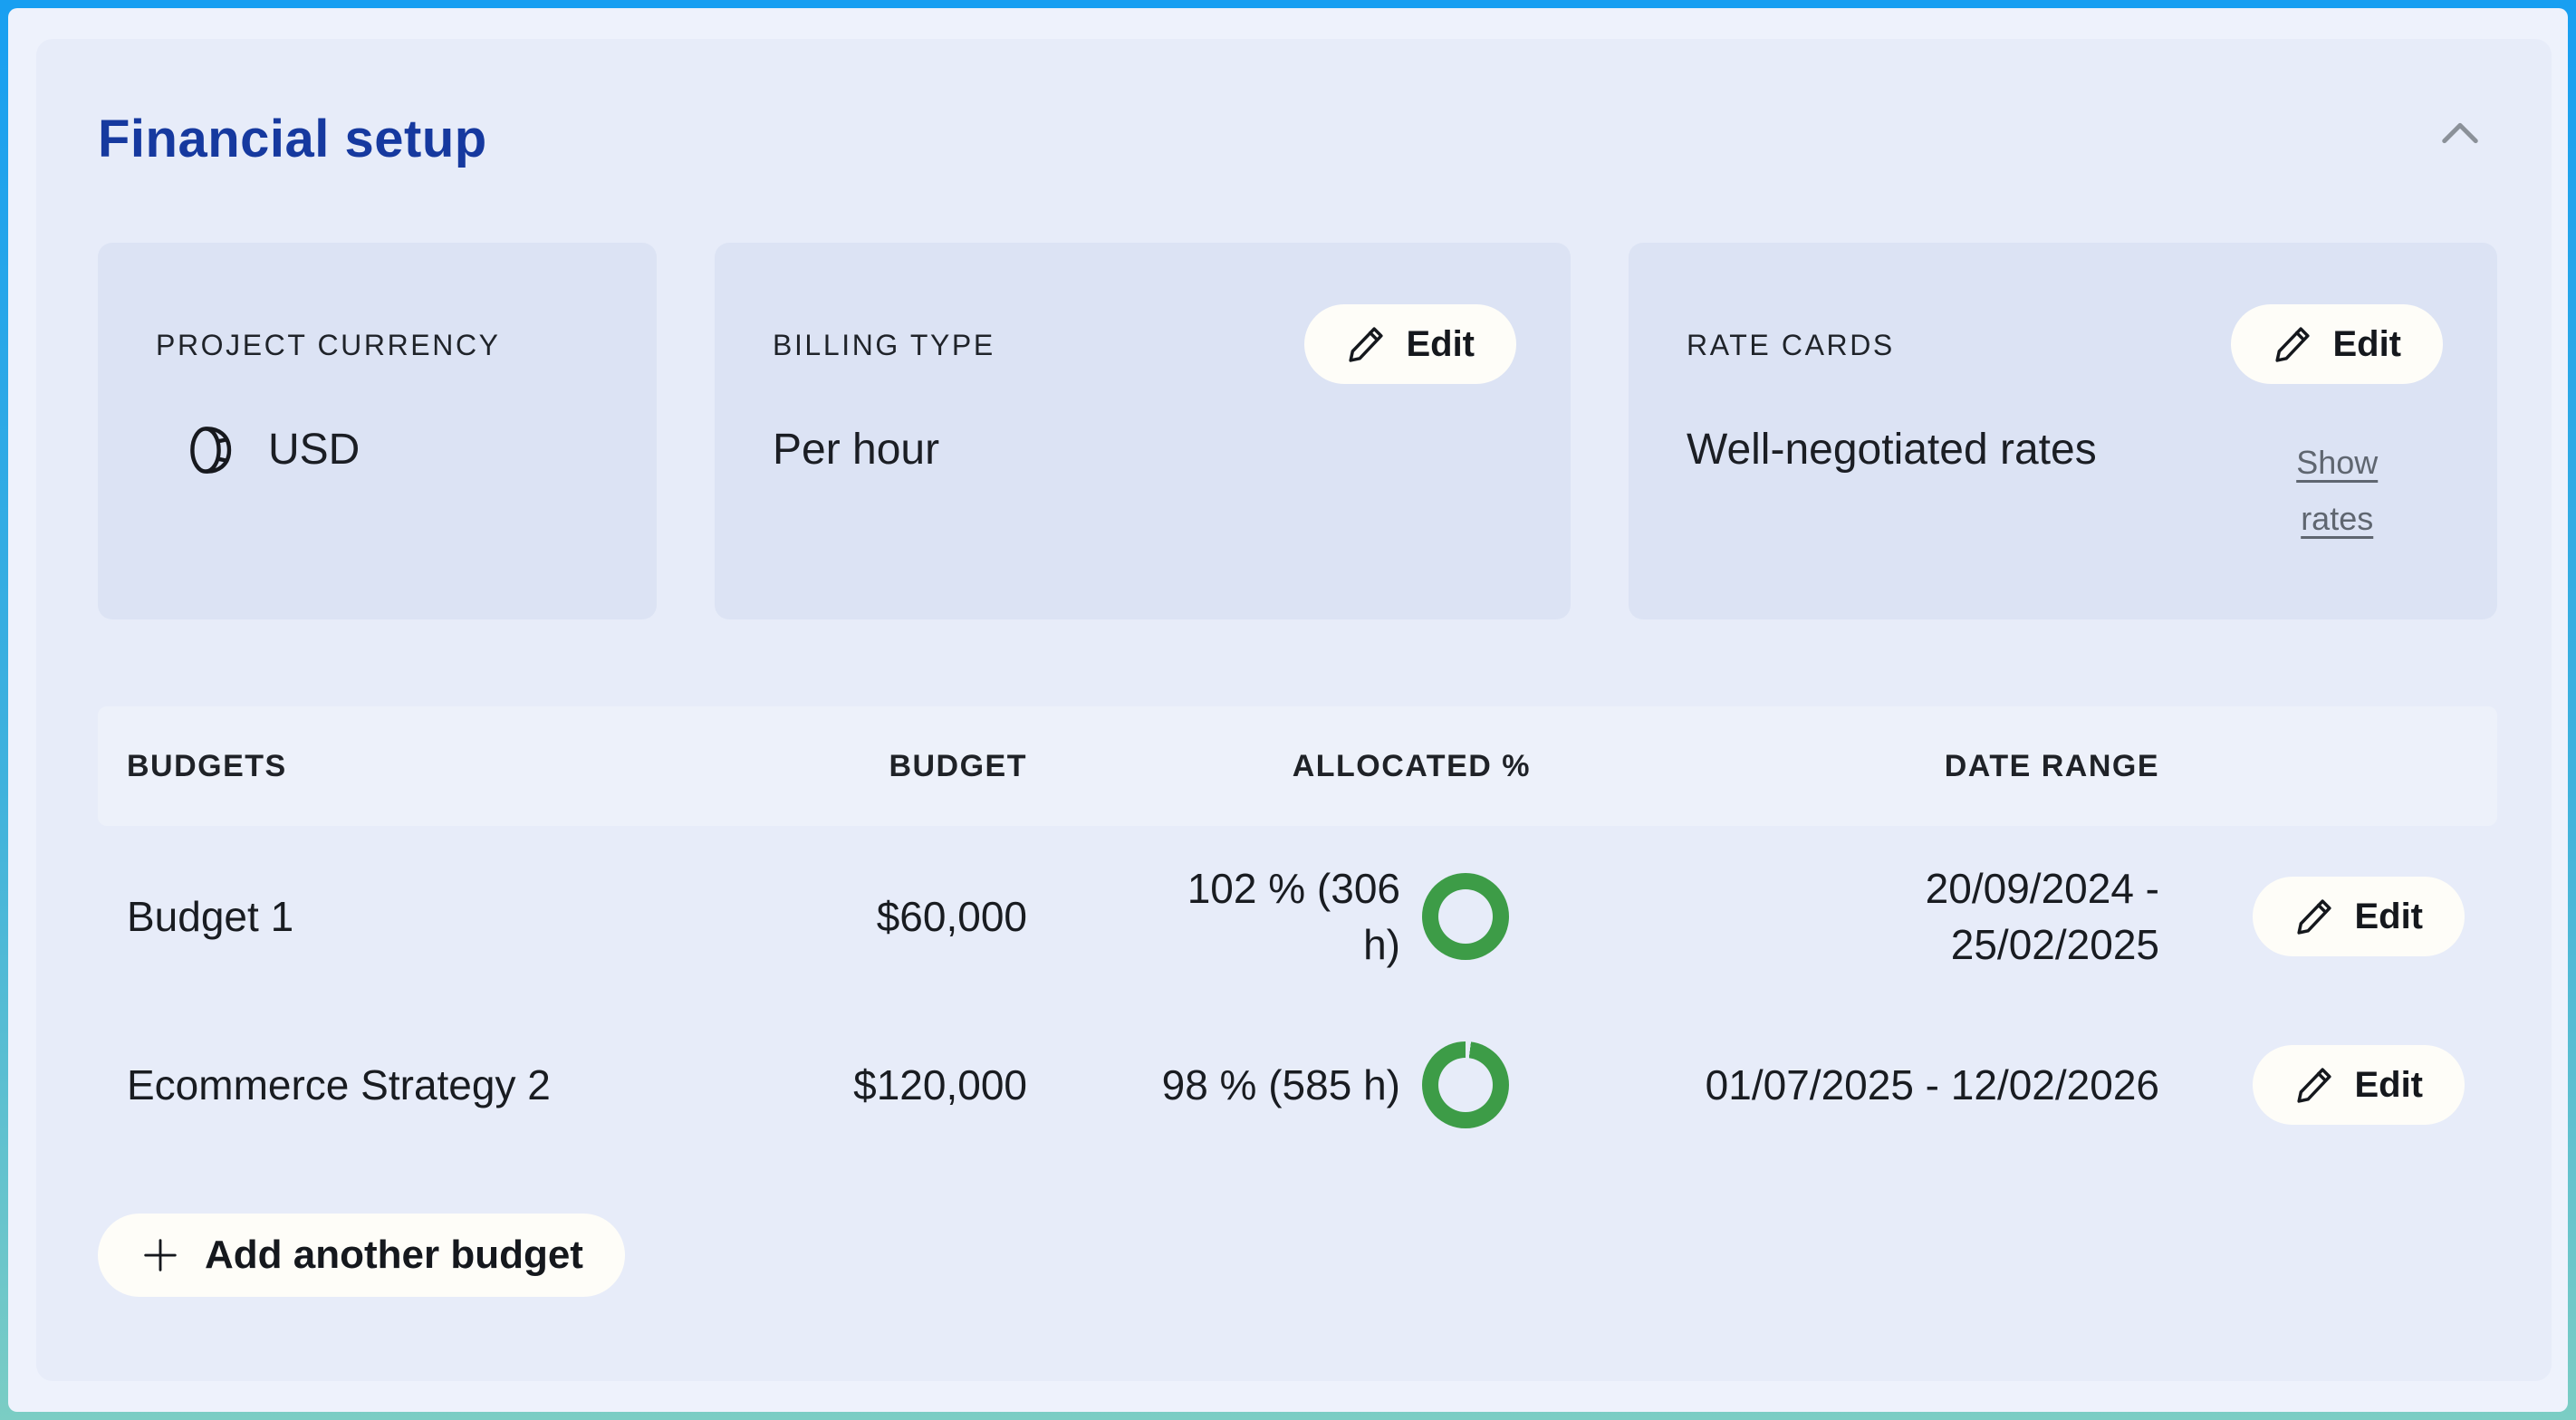  Describe the element at coordinates (940, 1084) in the screenshot. I see `budget-amount: $120,000` at that location.